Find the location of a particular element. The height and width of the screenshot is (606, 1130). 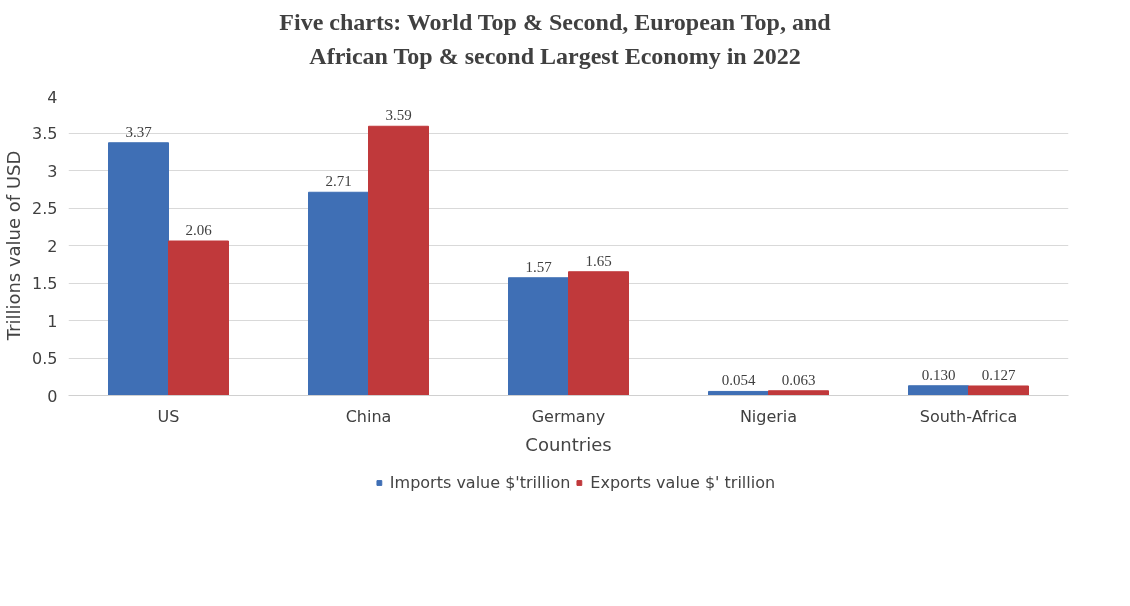

data-label: 1.57 is located at coordinates (539, 266).